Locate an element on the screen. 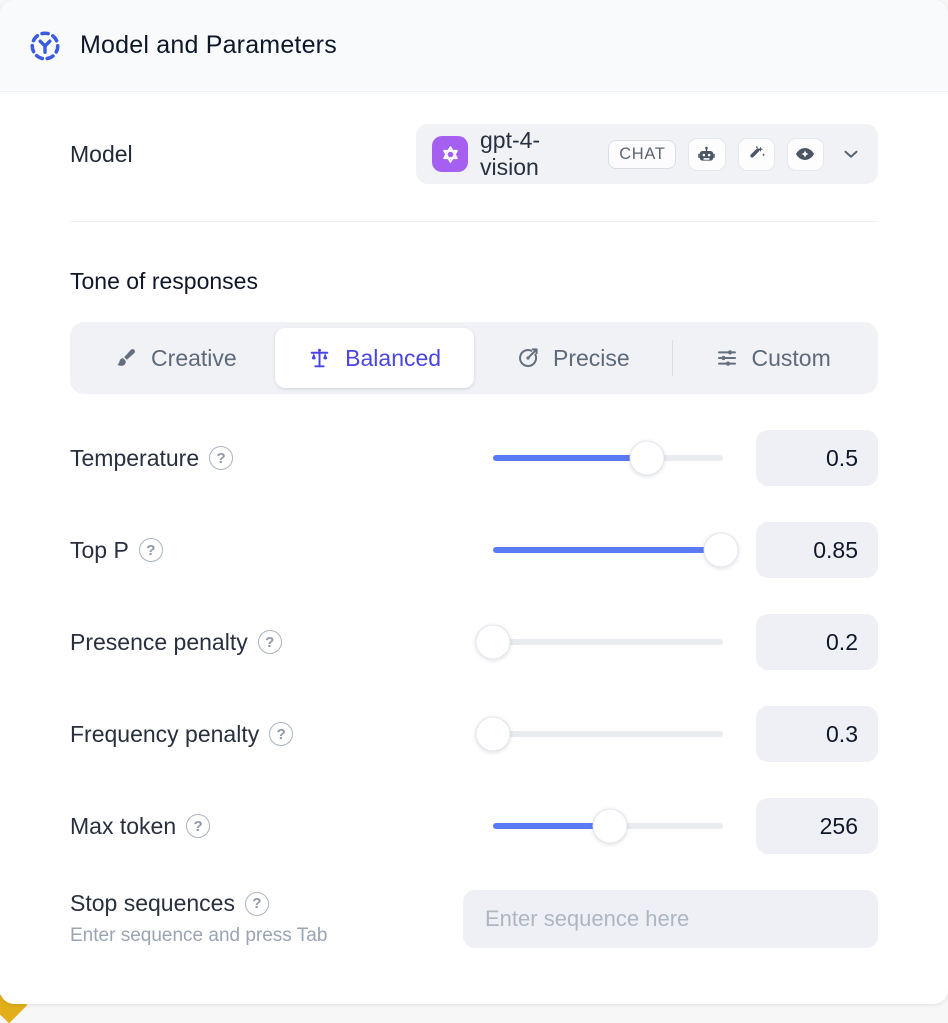 The height and width of the screenshot is (1023, 948). panel-title: Model and Parameters is located at coordinates (208, 45).